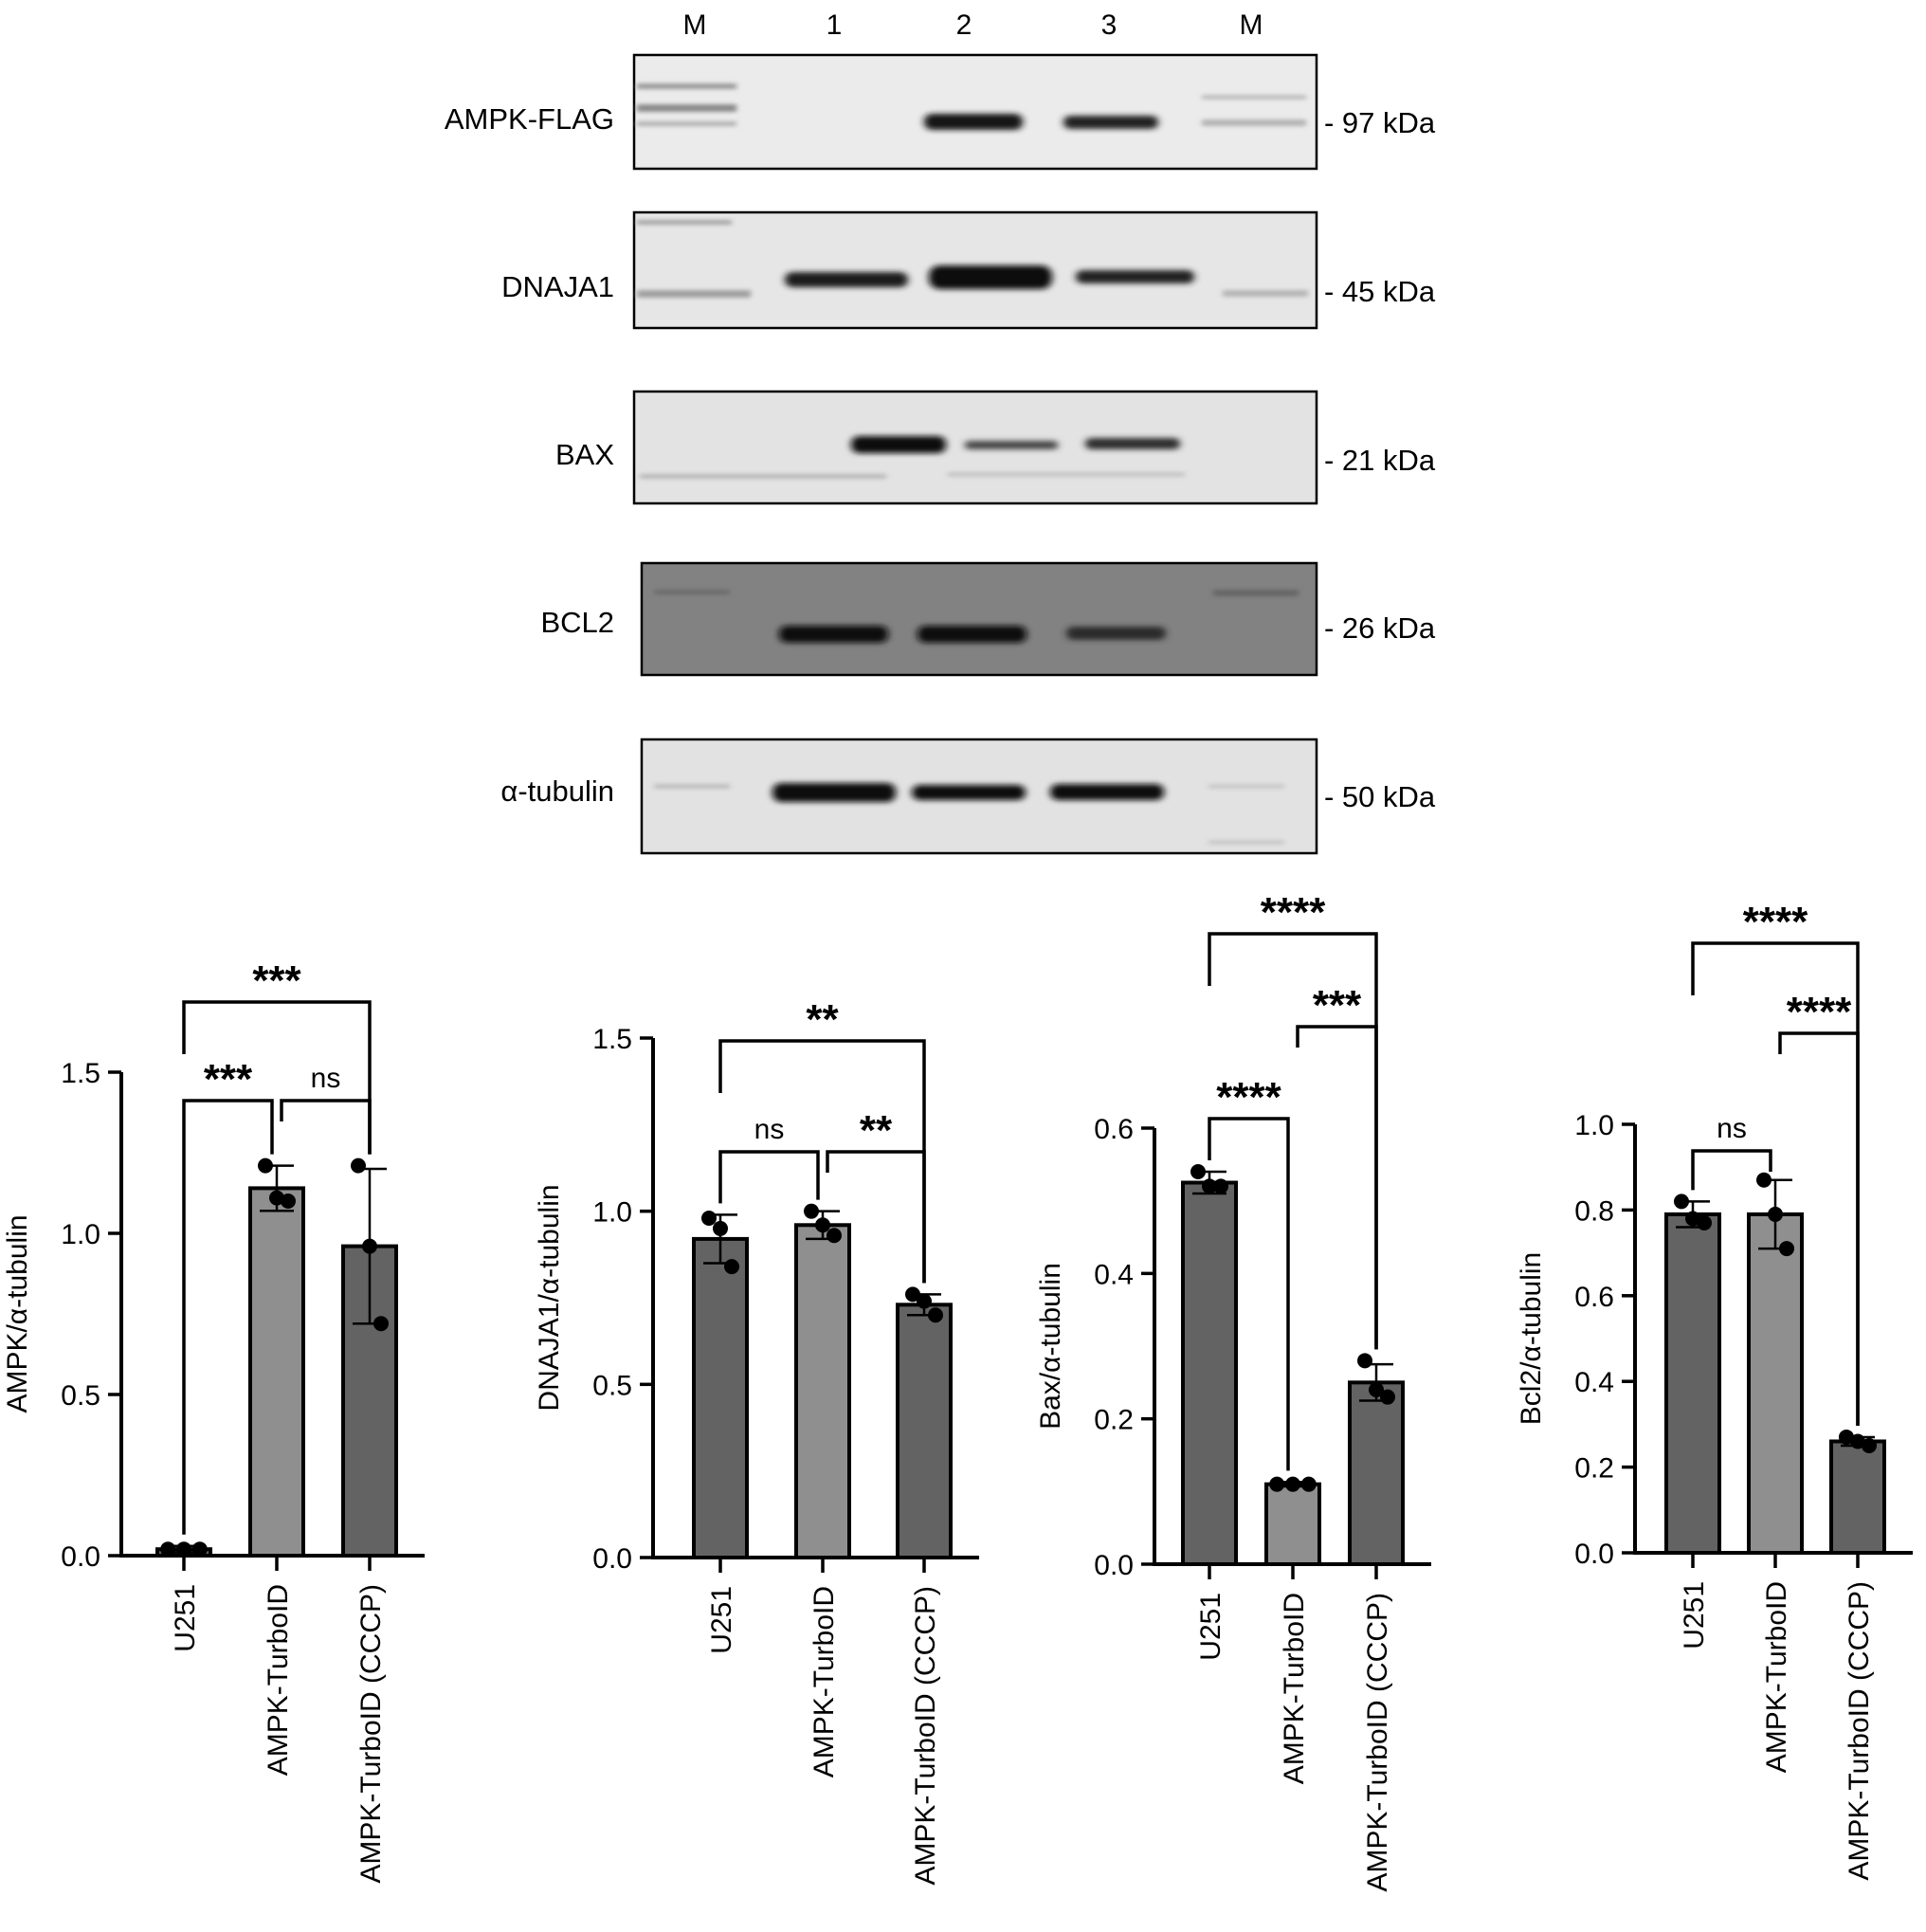 This screenshot has width=1926, height=1932. What do you see at coordinates (995, 448) in the screenshot?
I see `blot-row-bax: BAX - 21 kDa` at bounding box center [995, 448].